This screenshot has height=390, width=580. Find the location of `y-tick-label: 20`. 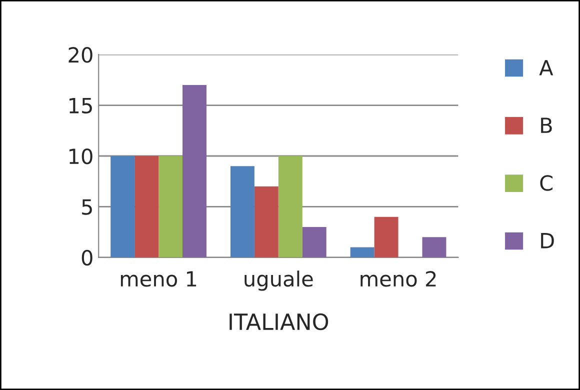

y-tick-label: 20 is located at coordinates (80, 55).